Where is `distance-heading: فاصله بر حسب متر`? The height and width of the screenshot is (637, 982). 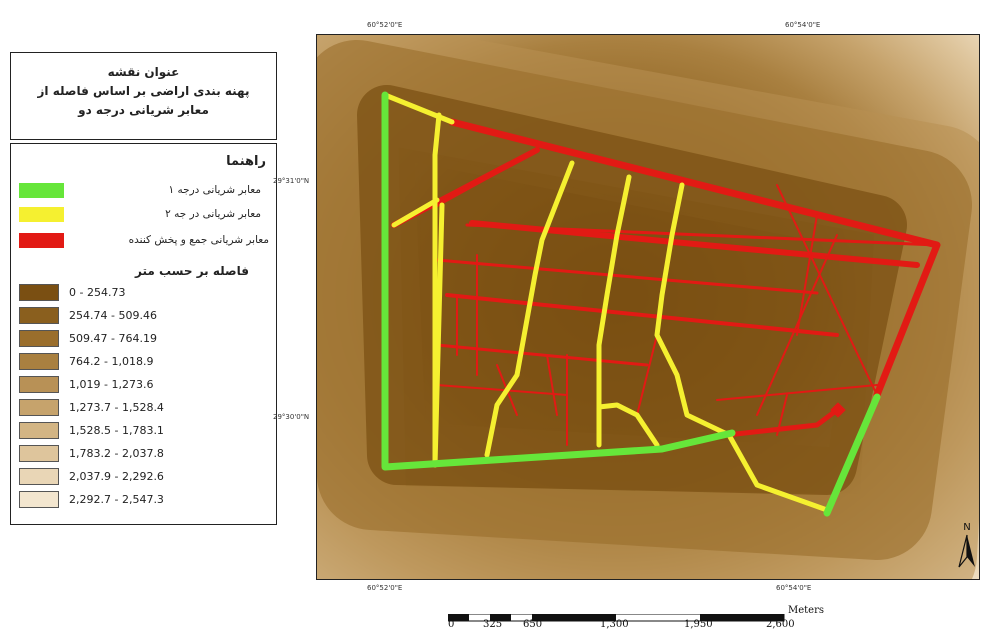 distance-heading: فاصله بر حسب متر is located at coordinates (192, 271).